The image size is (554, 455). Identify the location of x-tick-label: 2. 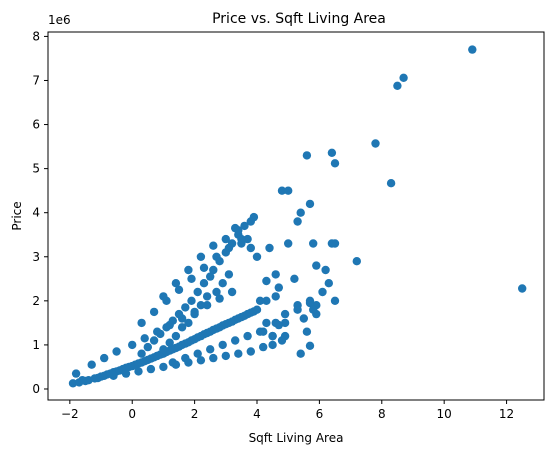
(195, 414).